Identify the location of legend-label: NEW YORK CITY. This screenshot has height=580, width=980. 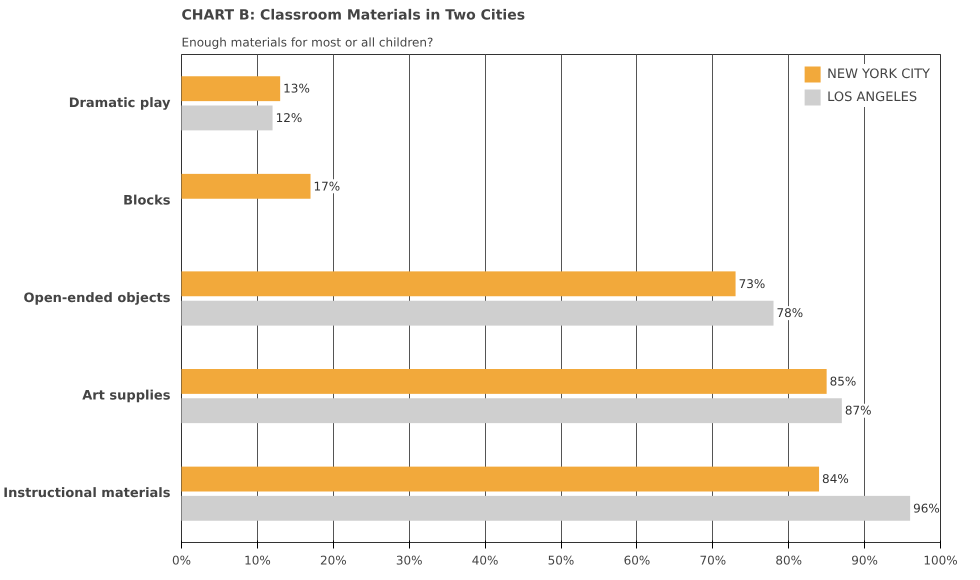
(878, 74).